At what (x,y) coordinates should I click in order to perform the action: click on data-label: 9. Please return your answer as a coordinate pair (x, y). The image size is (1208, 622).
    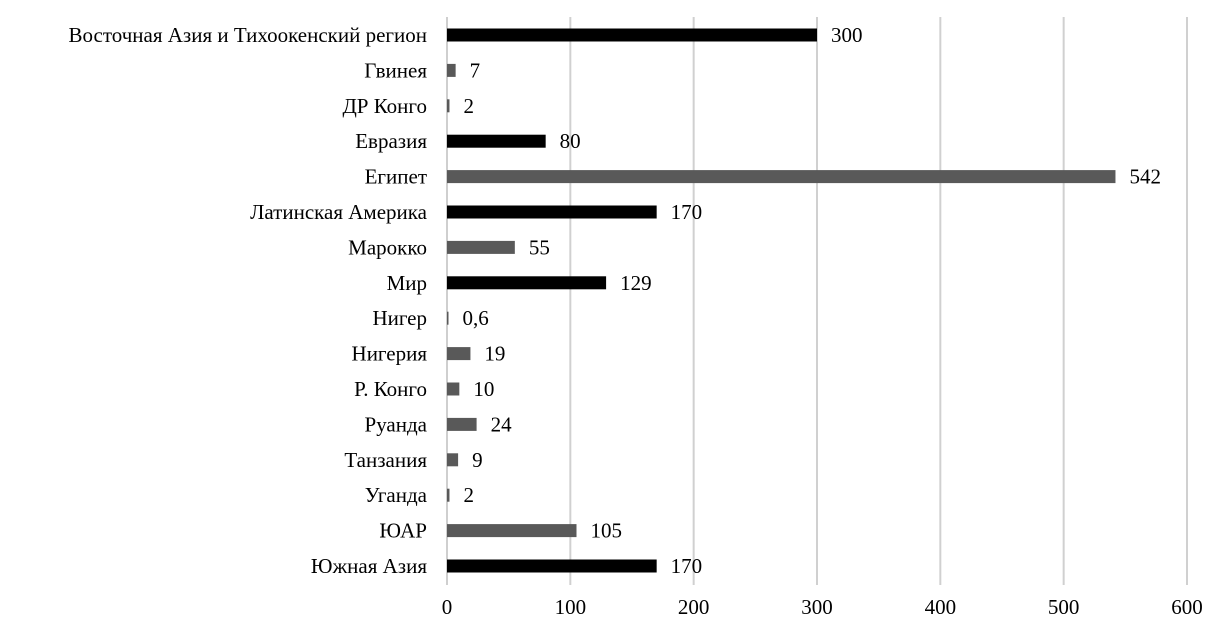
    Looking at the image, I should click on (477, 460).